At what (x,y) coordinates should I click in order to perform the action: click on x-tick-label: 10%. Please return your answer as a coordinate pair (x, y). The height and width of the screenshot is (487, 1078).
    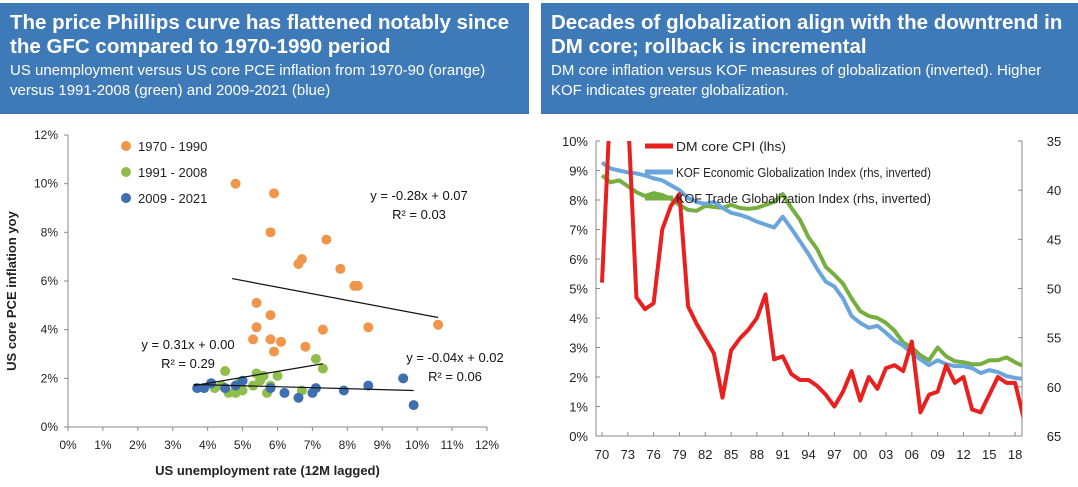
    Looking at the image, I should click on (417, 445).